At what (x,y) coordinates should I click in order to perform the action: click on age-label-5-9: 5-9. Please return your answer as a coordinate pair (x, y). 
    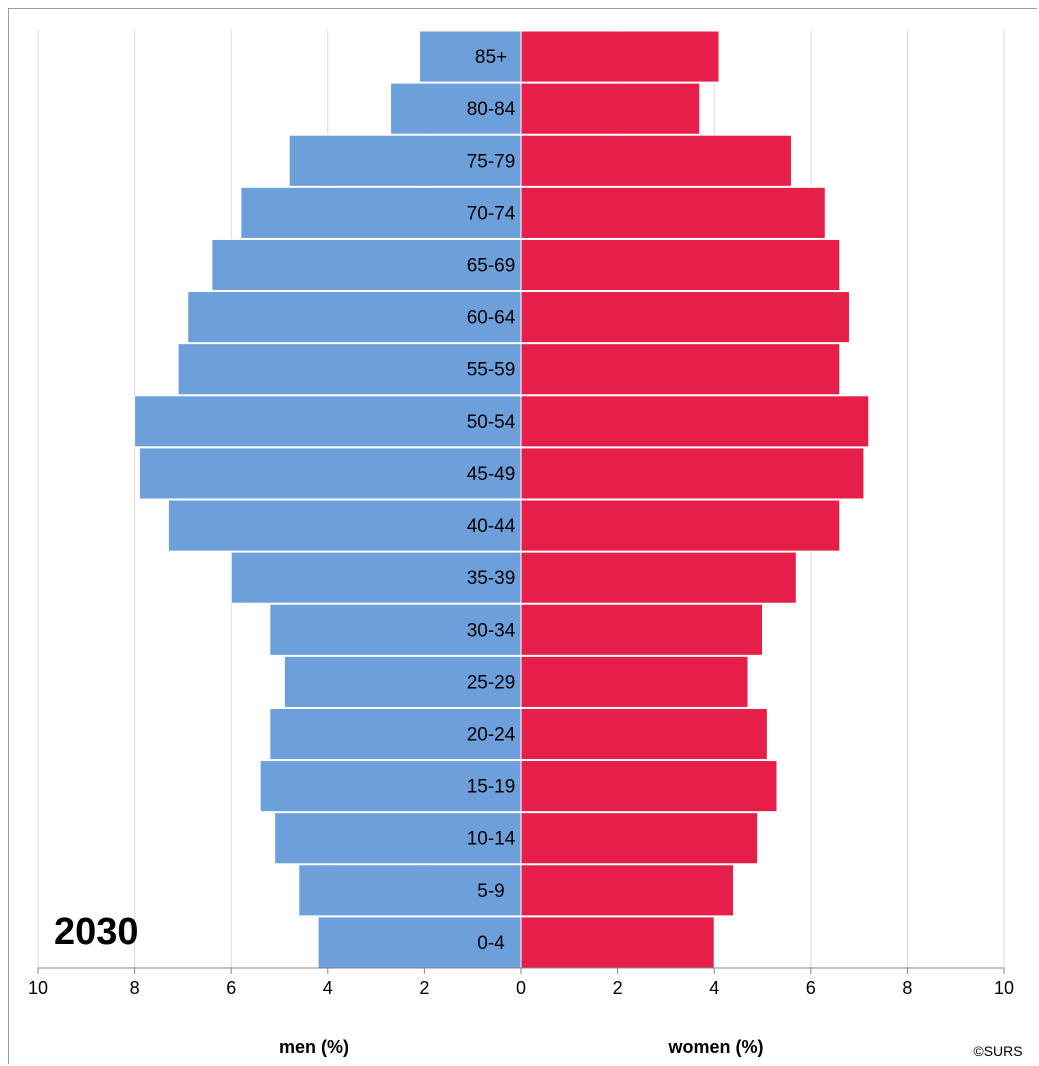
    Looking at the image, I should click on (490, 891).